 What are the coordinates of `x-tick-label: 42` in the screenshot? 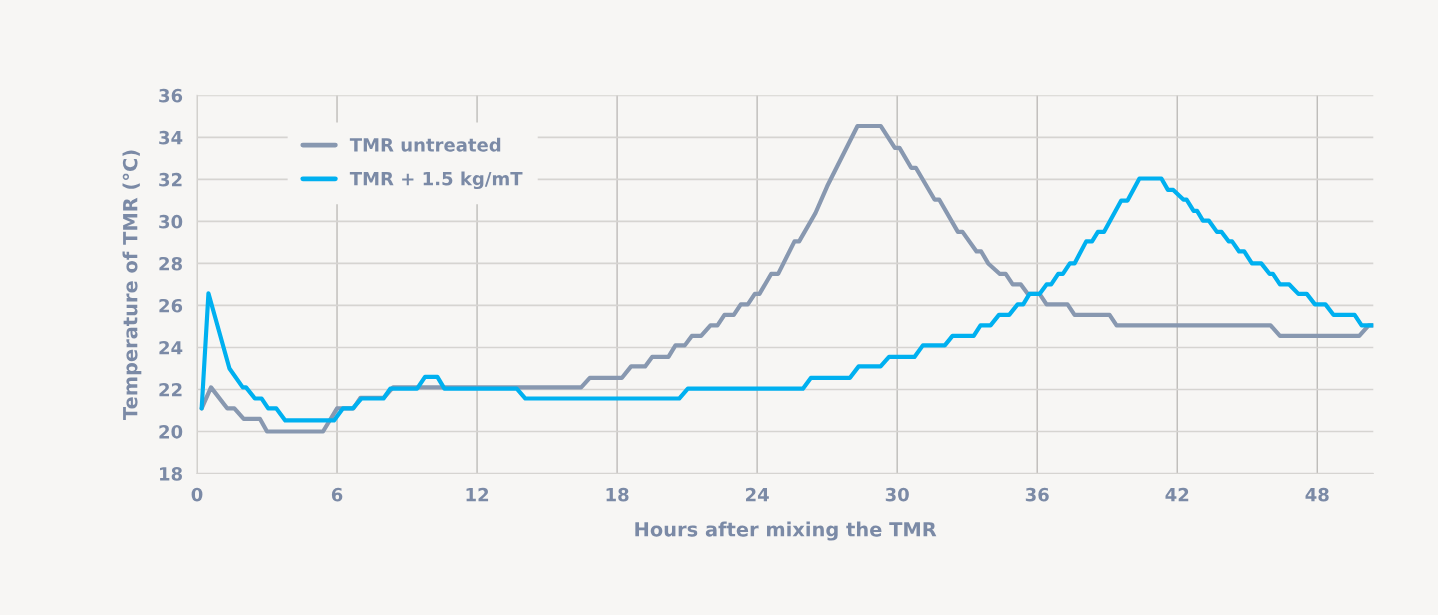 It's located at (1177, 494).